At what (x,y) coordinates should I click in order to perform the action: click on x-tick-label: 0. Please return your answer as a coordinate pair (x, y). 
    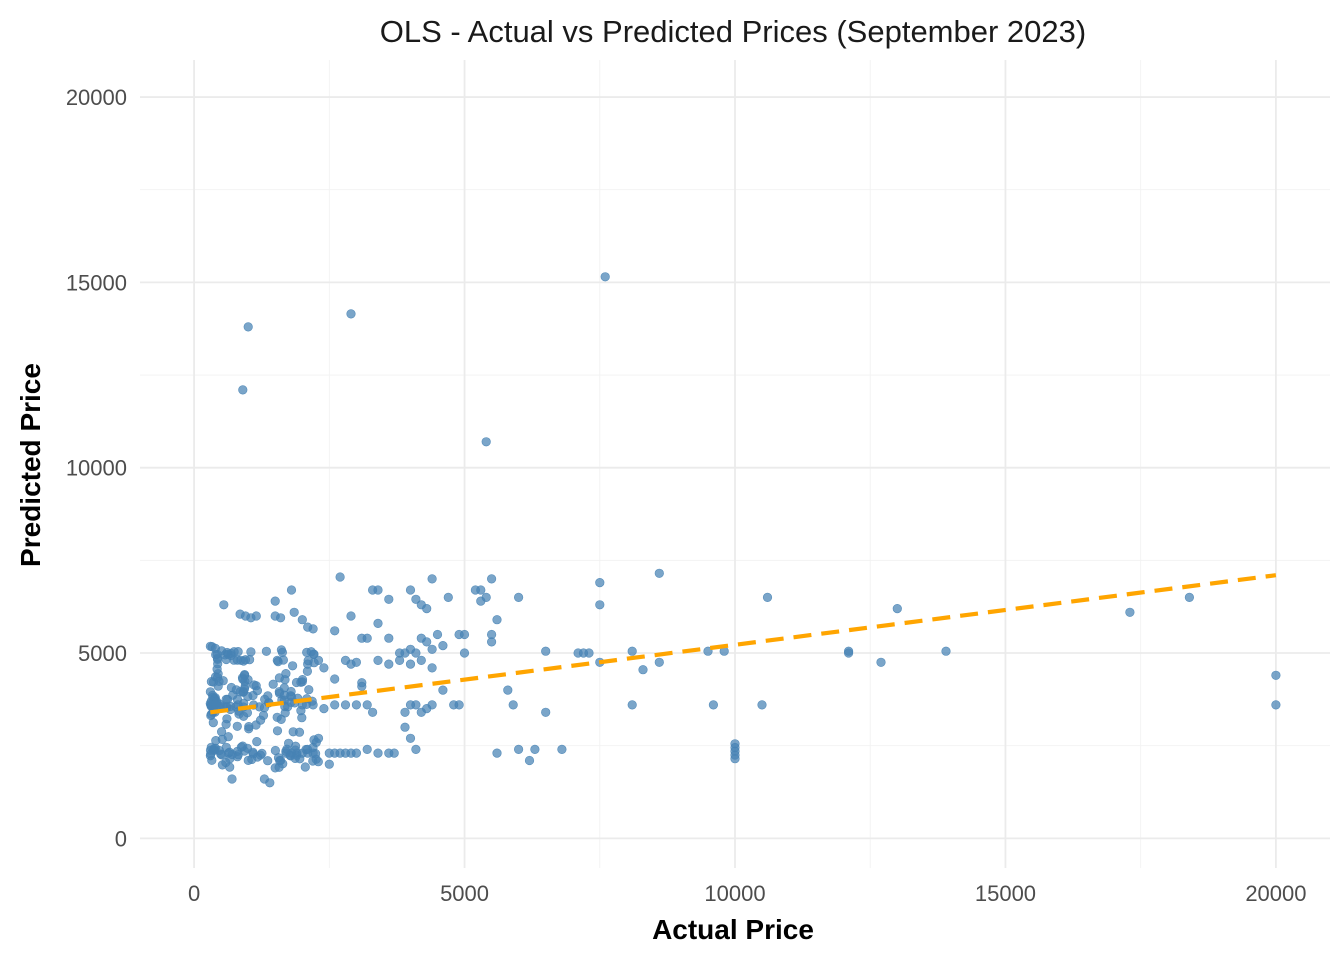
    Looking at the image, I should click on (194, 893).